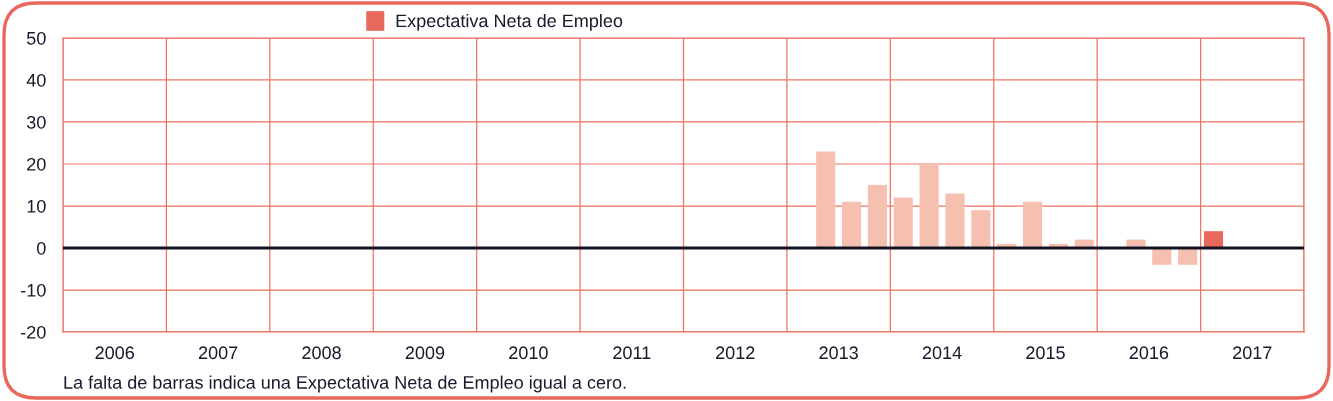 The height and width of the screenshot is (401, 1333). I want to click on x-tick-label: 2017, so click(1252, 353).